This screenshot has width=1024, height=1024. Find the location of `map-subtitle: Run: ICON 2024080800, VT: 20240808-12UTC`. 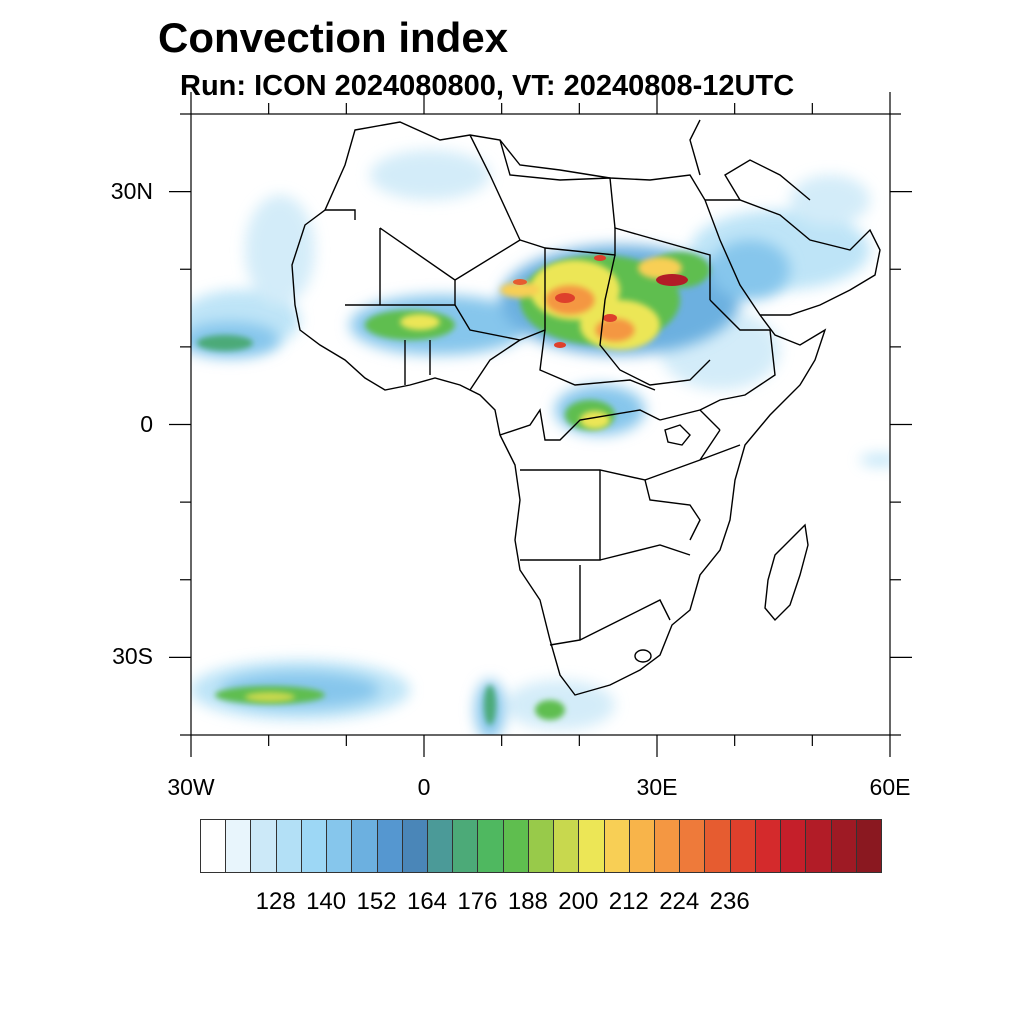

map-subtitle: Run: ICON 2024080800, VT: 20240808-12UTC is located at coordinates (487, 86).